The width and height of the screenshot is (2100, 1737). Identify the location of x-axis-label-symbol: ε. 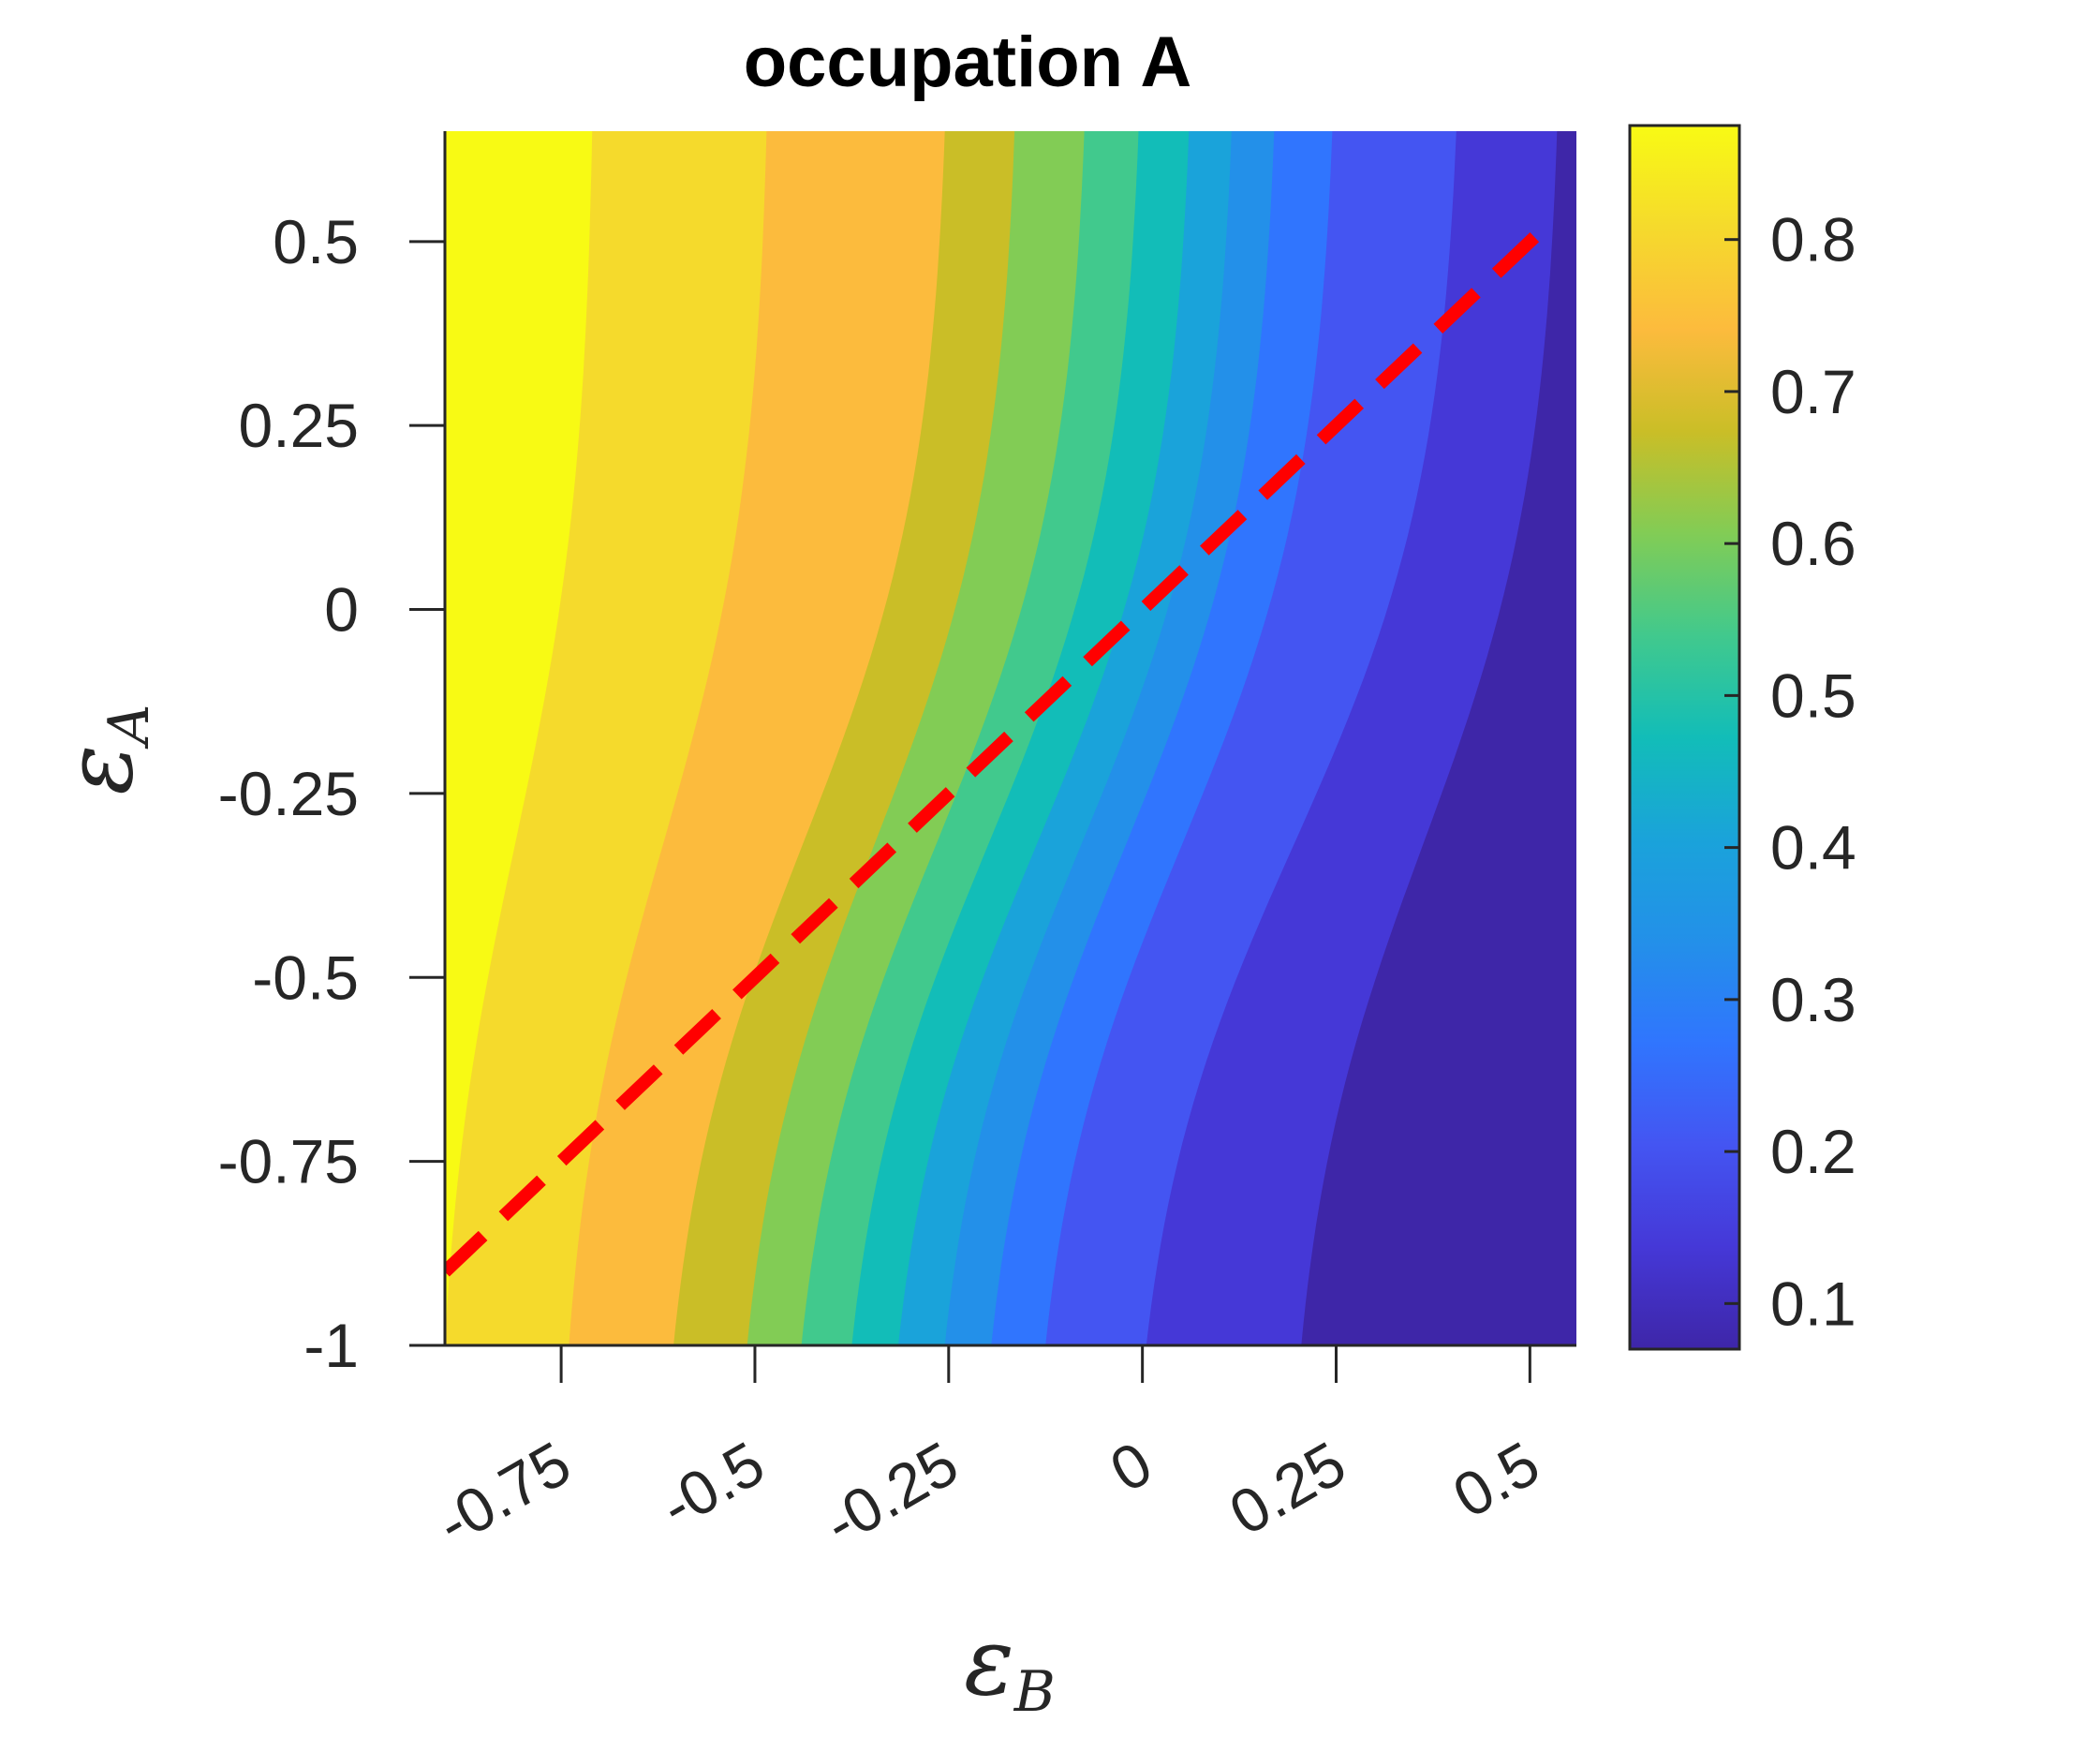
(989, 1661).